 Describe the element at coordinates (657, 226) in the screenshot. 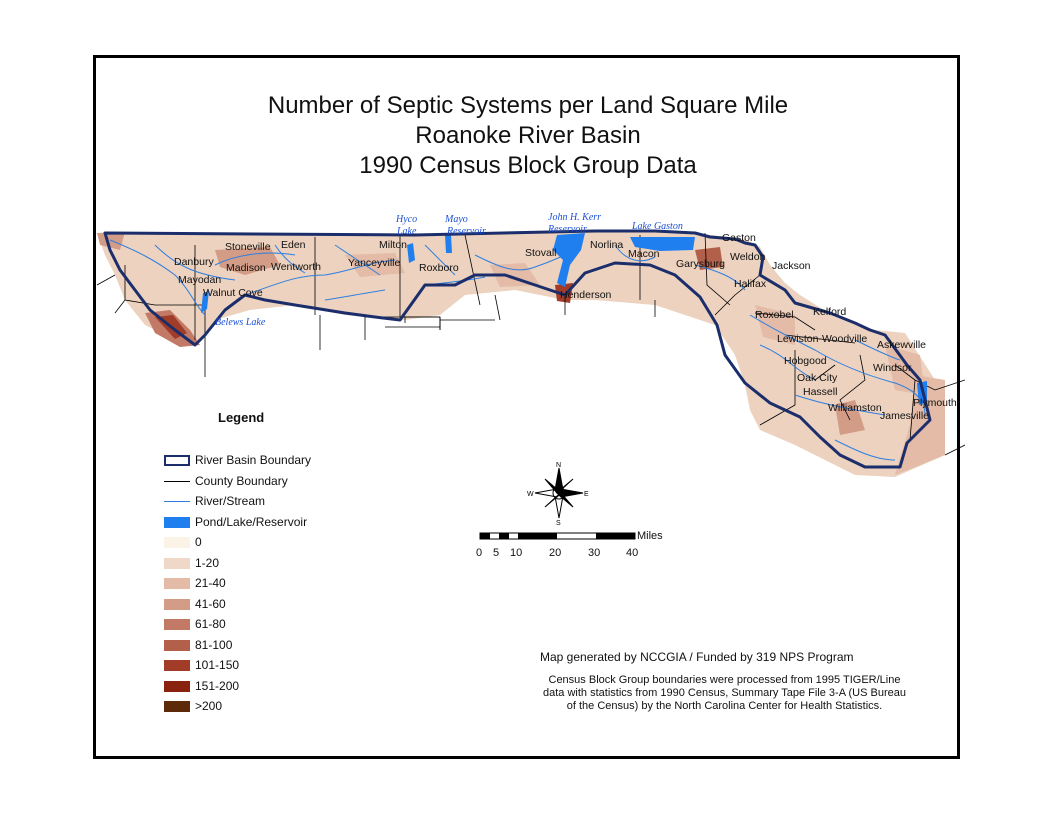

I see `water-label: Lake Gaston` at that location.